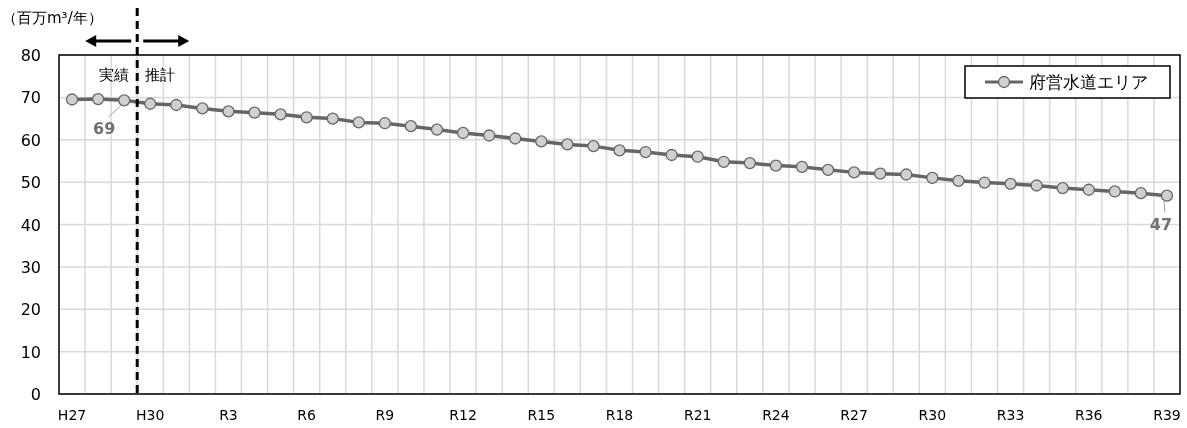 The height and width of the screenshot is (428, 1187). I want to click on legend-label: 府営水道エリア, so click(1088, 82).